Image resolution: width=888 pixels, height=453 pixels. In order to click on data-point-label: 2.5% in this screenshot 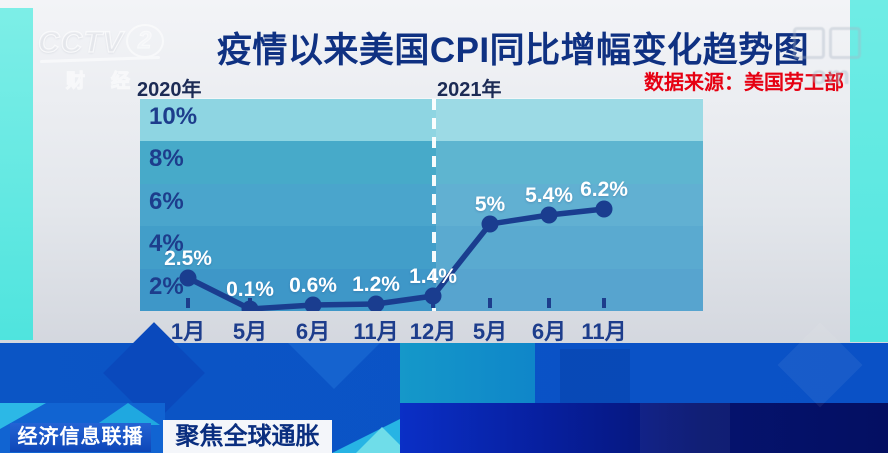, I will do `click(188, 258)`.